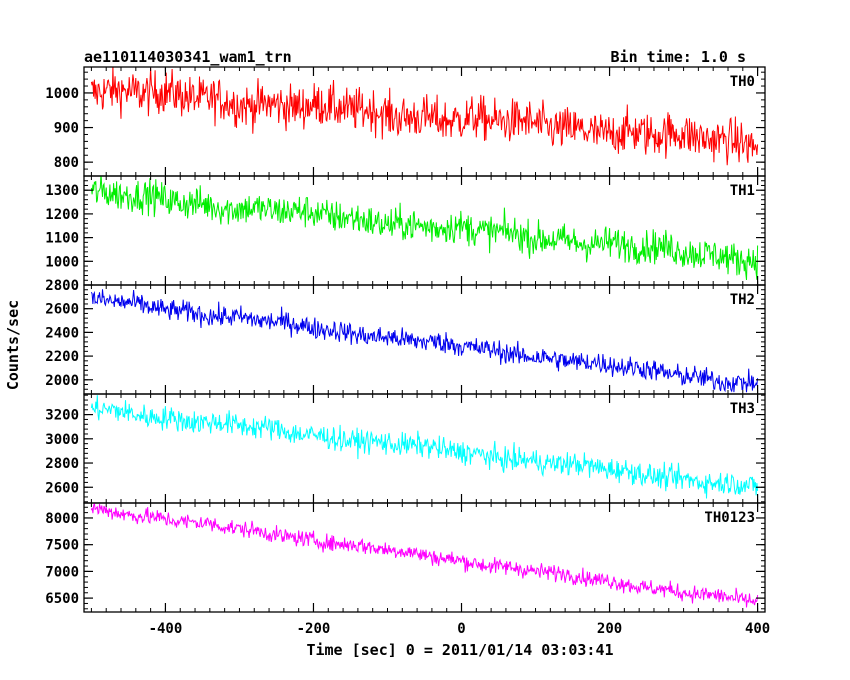  I want to click on series-line-th1, so click(424, 228).